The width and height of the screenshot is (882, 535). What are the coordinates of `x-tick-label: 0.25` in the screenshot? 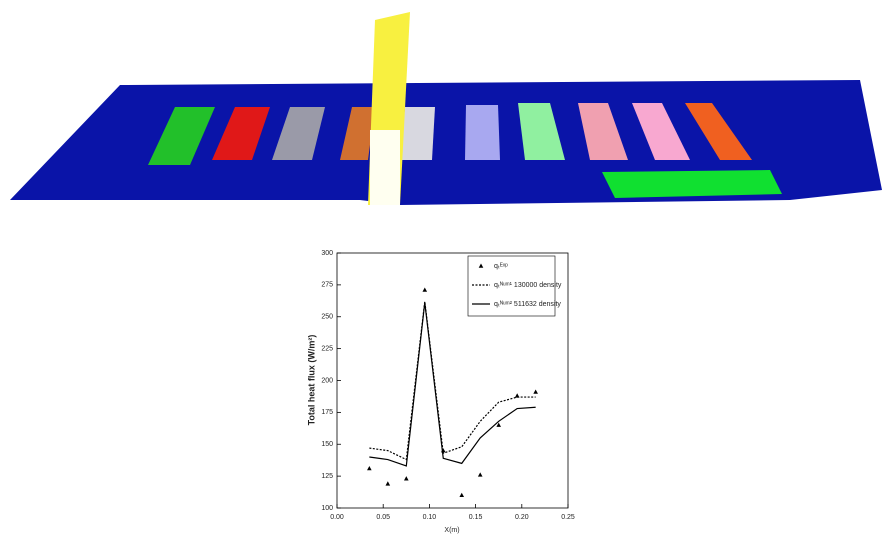 It's located at (568, 517).